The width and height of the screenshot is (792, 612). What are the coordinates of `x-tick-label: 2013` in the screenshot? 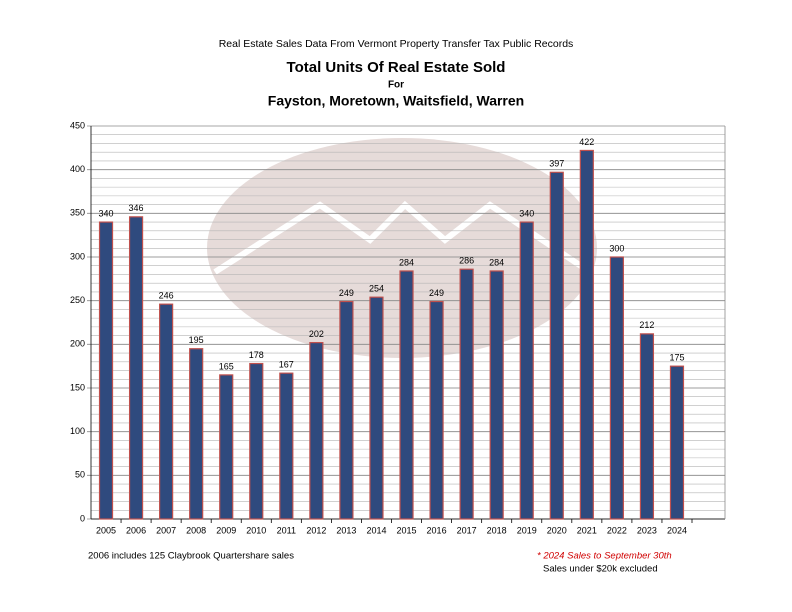 It's located at (346, 530).